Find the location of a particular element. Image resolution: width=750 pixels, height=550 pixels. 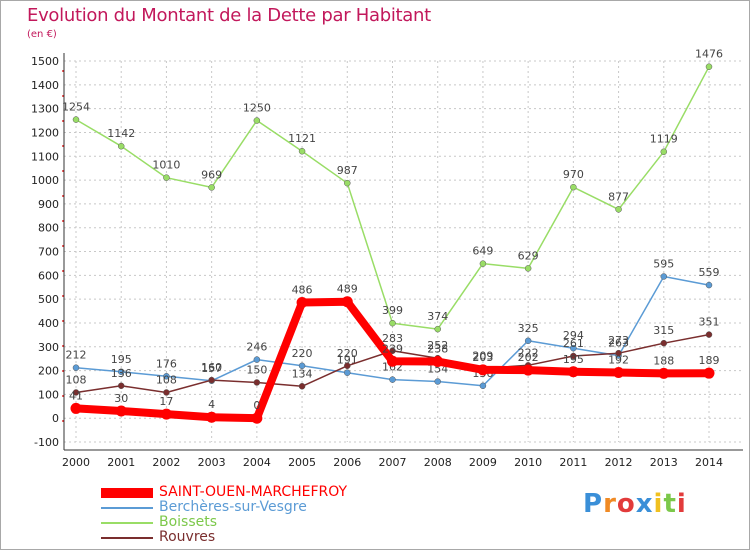

legend-item: Boissets is located at coordinates (224, 522).